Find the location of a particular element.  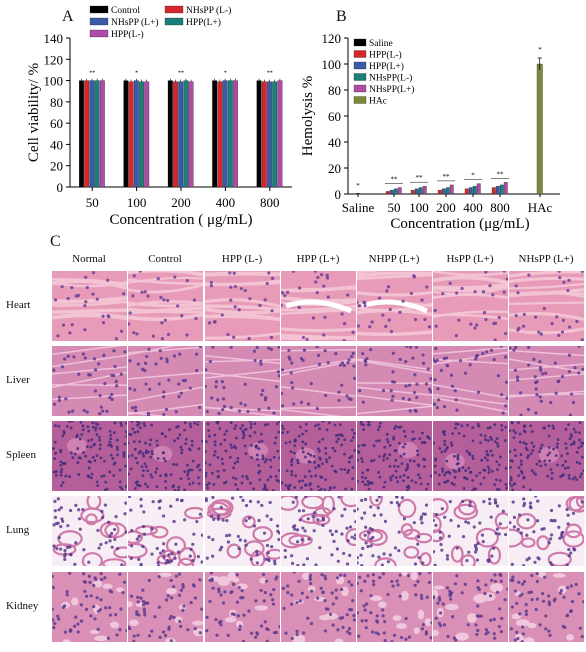

y-tick-label: 100 is located at coordinates (54, 81).